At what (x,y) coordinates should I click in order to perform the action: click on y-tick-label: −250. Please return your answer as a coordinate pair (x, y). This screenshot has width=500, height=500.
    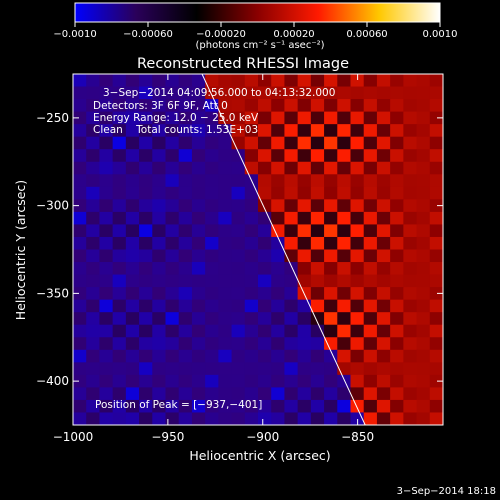
    Looking at the image, I should click on (52, 118).